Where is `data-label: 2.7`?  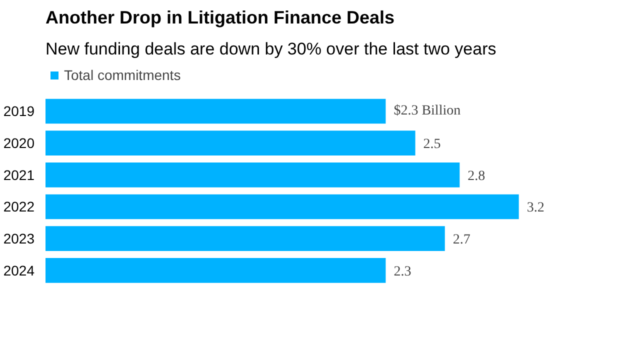
data-label: 2.7 is located at coordinates (461, 240).